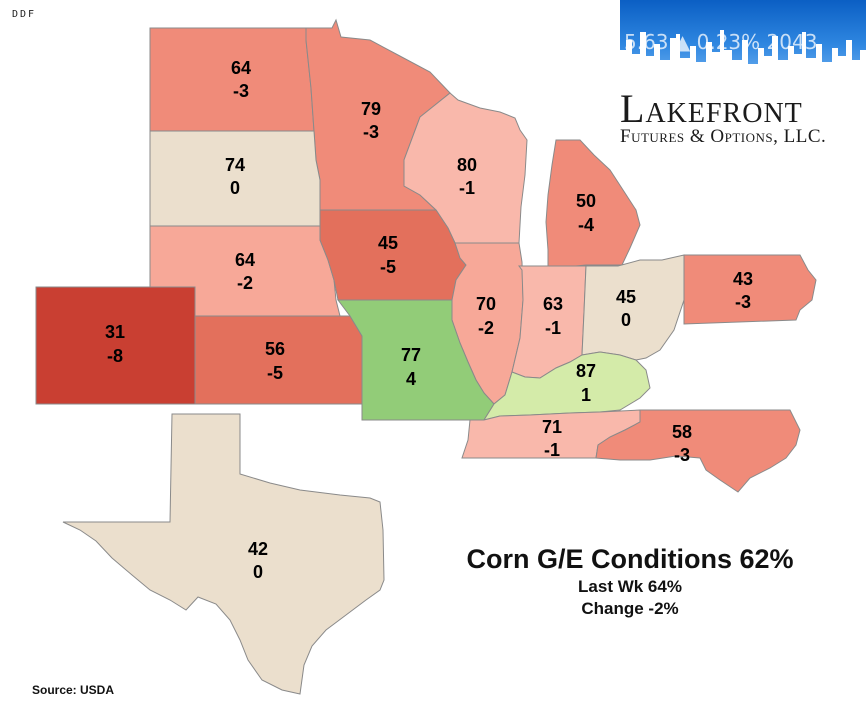  Describe the element at coordinates (411, 367) in the screenshot. I see `state-label-missouri: 77 4` at that location.